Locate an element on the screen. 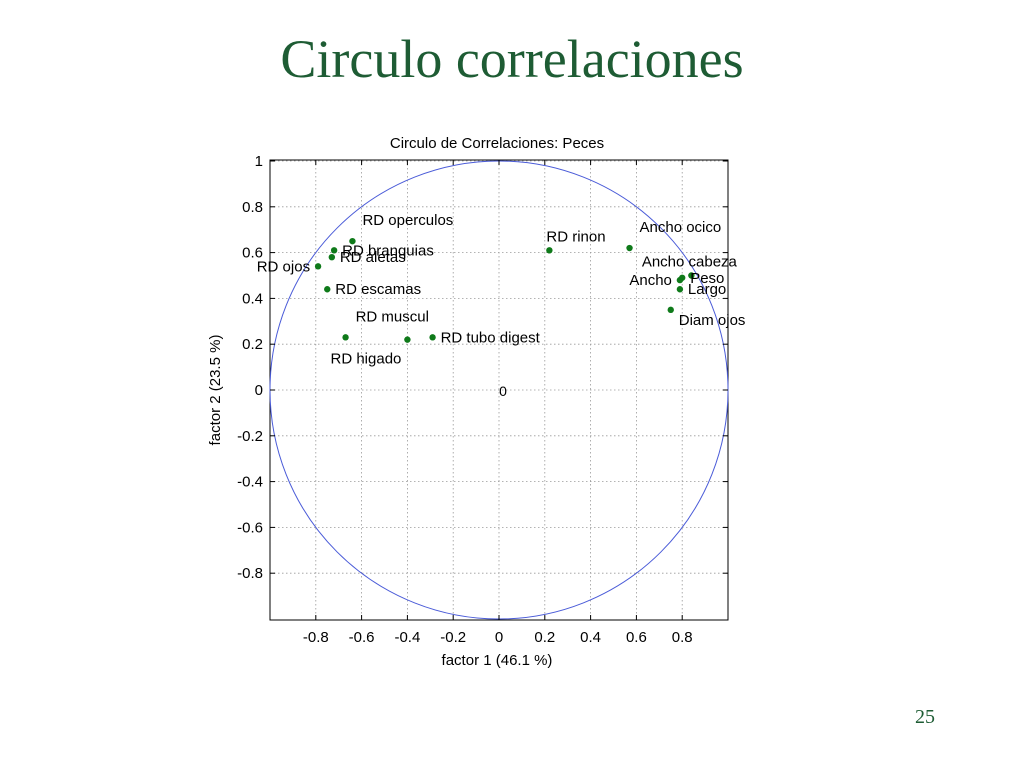 This screenshot has height=768, width=1024. y-tick-label: 0.4 is located at coordinates (252, 298).